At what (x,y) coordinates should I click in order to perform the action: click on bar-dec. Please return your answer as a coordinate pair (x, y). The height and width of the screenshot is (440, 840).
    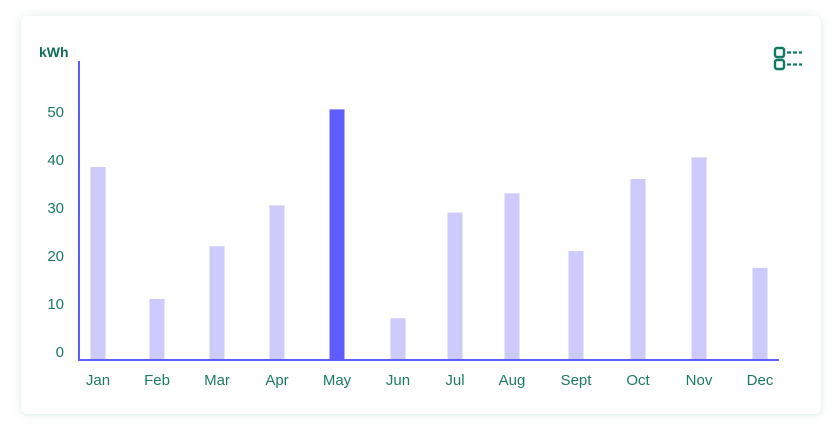
    Looking at the image, I should click on (760, 313).